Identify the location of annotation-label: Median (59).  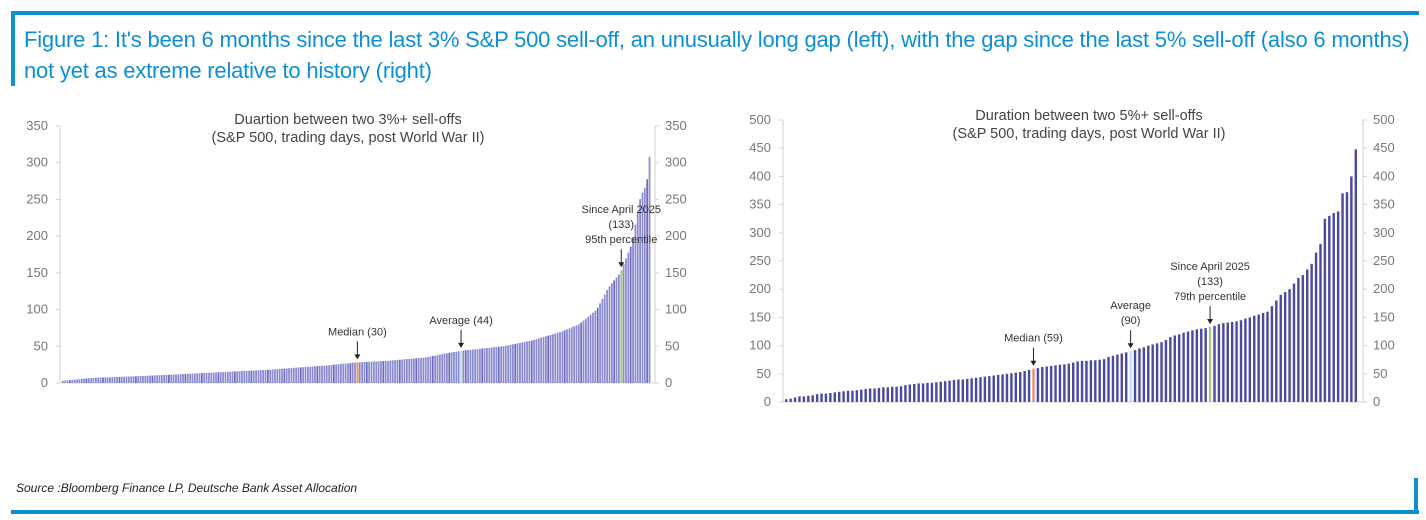
(1033, 339).